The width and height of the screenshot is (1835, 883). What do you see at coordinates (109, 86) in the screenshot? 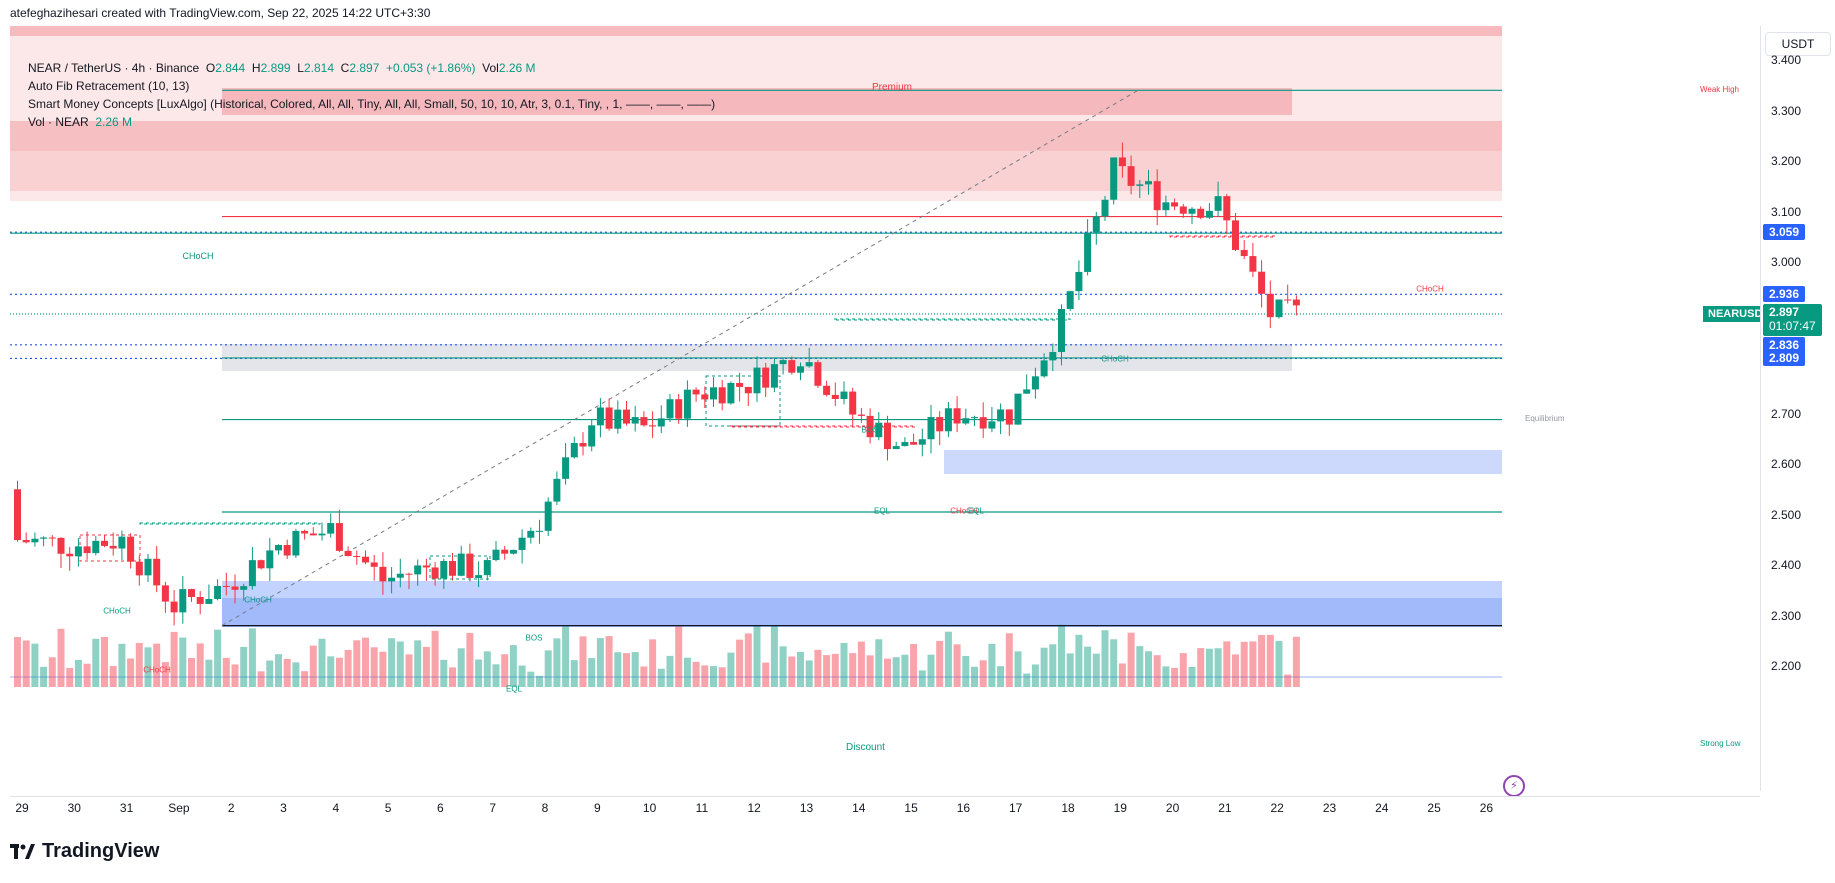
I see `indicator-fib: Auto Fib Retracement (10, 13)` at bounding box center [109, 86].